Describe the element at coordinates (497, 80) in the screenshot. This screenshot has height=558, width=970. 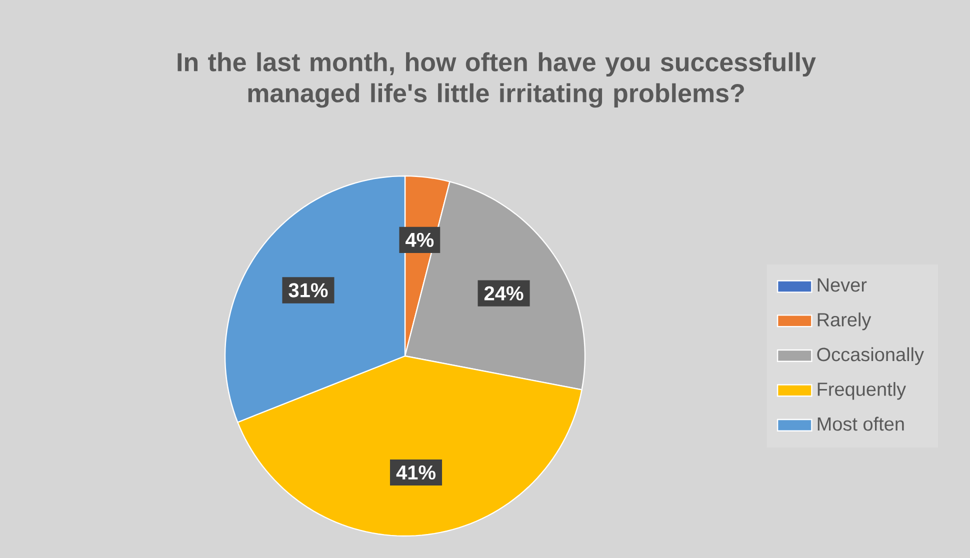
I see `chart-title: In the last month, how often have you successfully managed life's little irritating problems?` at that location.